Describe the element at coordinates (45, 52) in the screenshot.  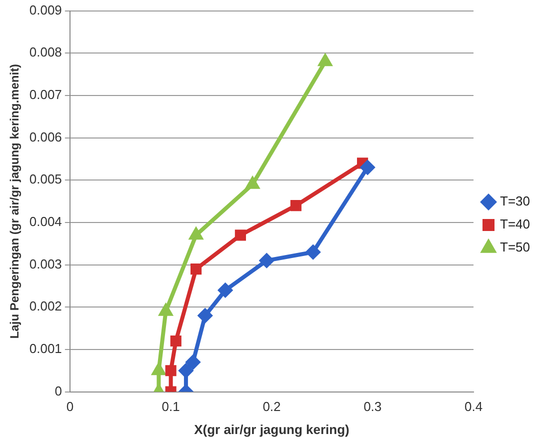
I see `y-tick-label: 0.008` at that location.